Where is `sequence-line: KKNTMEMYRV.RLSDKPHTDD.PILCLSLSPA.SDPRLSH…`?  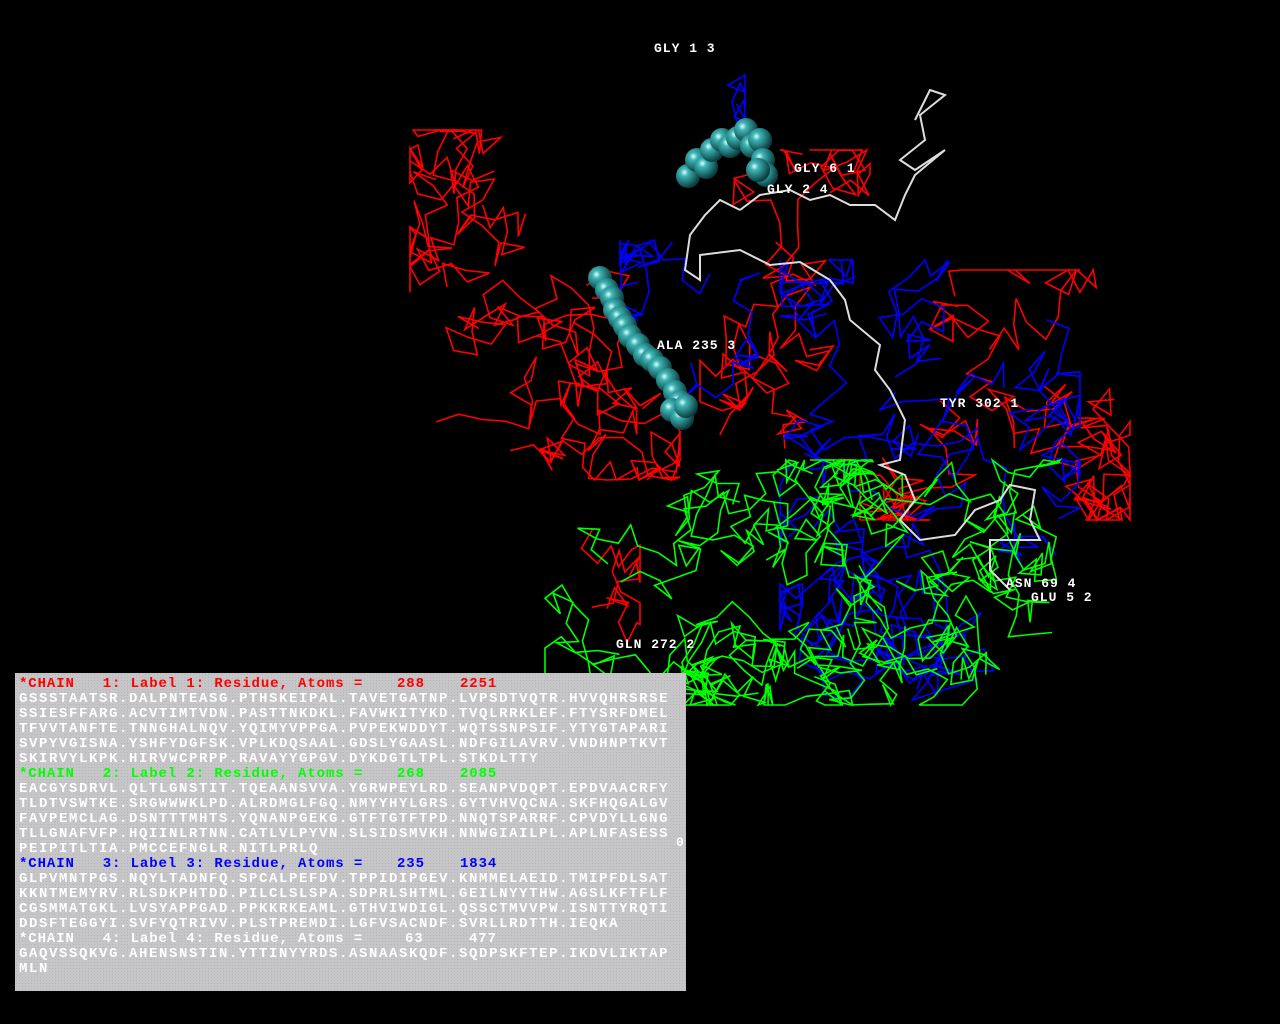 sequence-line: KKNTMEMYRV.RLSDKPHTDD.PILCLSLSPA.SDPRLSH… is located at coordinates (344, 894).